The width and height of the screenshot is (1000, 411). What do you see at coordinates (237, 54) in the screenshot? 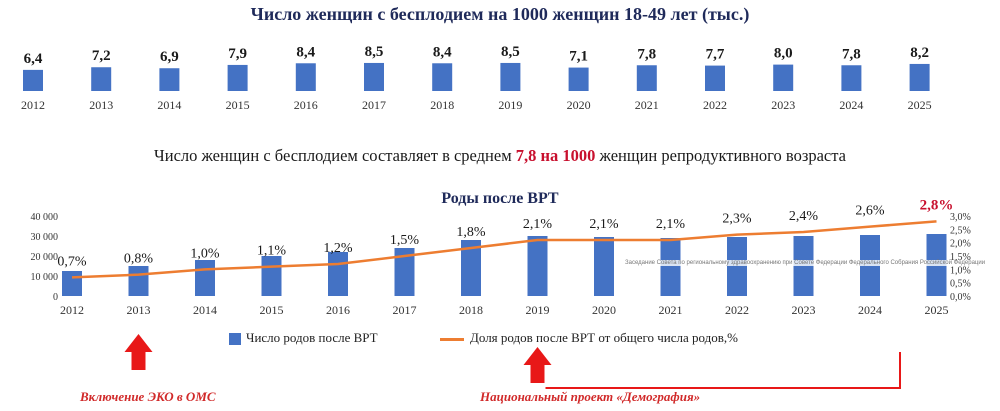
I see `top-bar-value-label: 7,9` at bounding box center [237, 54].